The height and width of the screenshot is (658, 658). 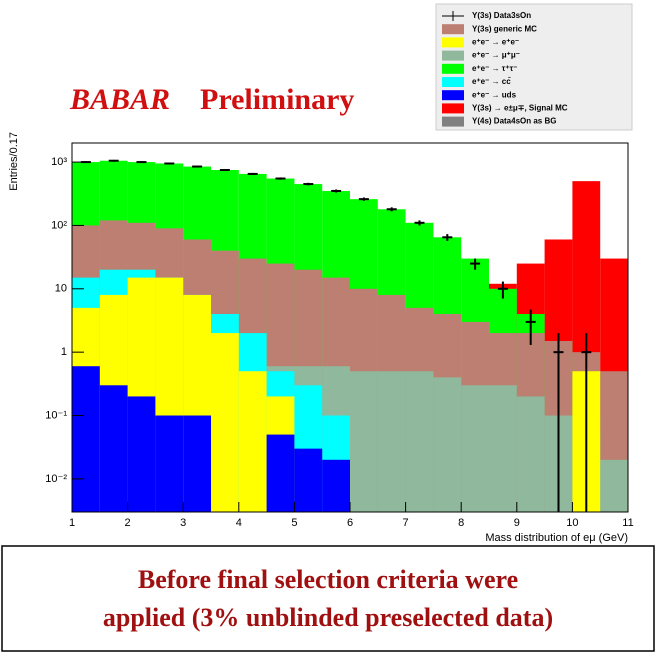 What do you see at coordinates (496, 55) in the screenshot?
I see `legend-label: e⁺e⁻ → μ⁺μ⁻` at bounding box center [496, 55].